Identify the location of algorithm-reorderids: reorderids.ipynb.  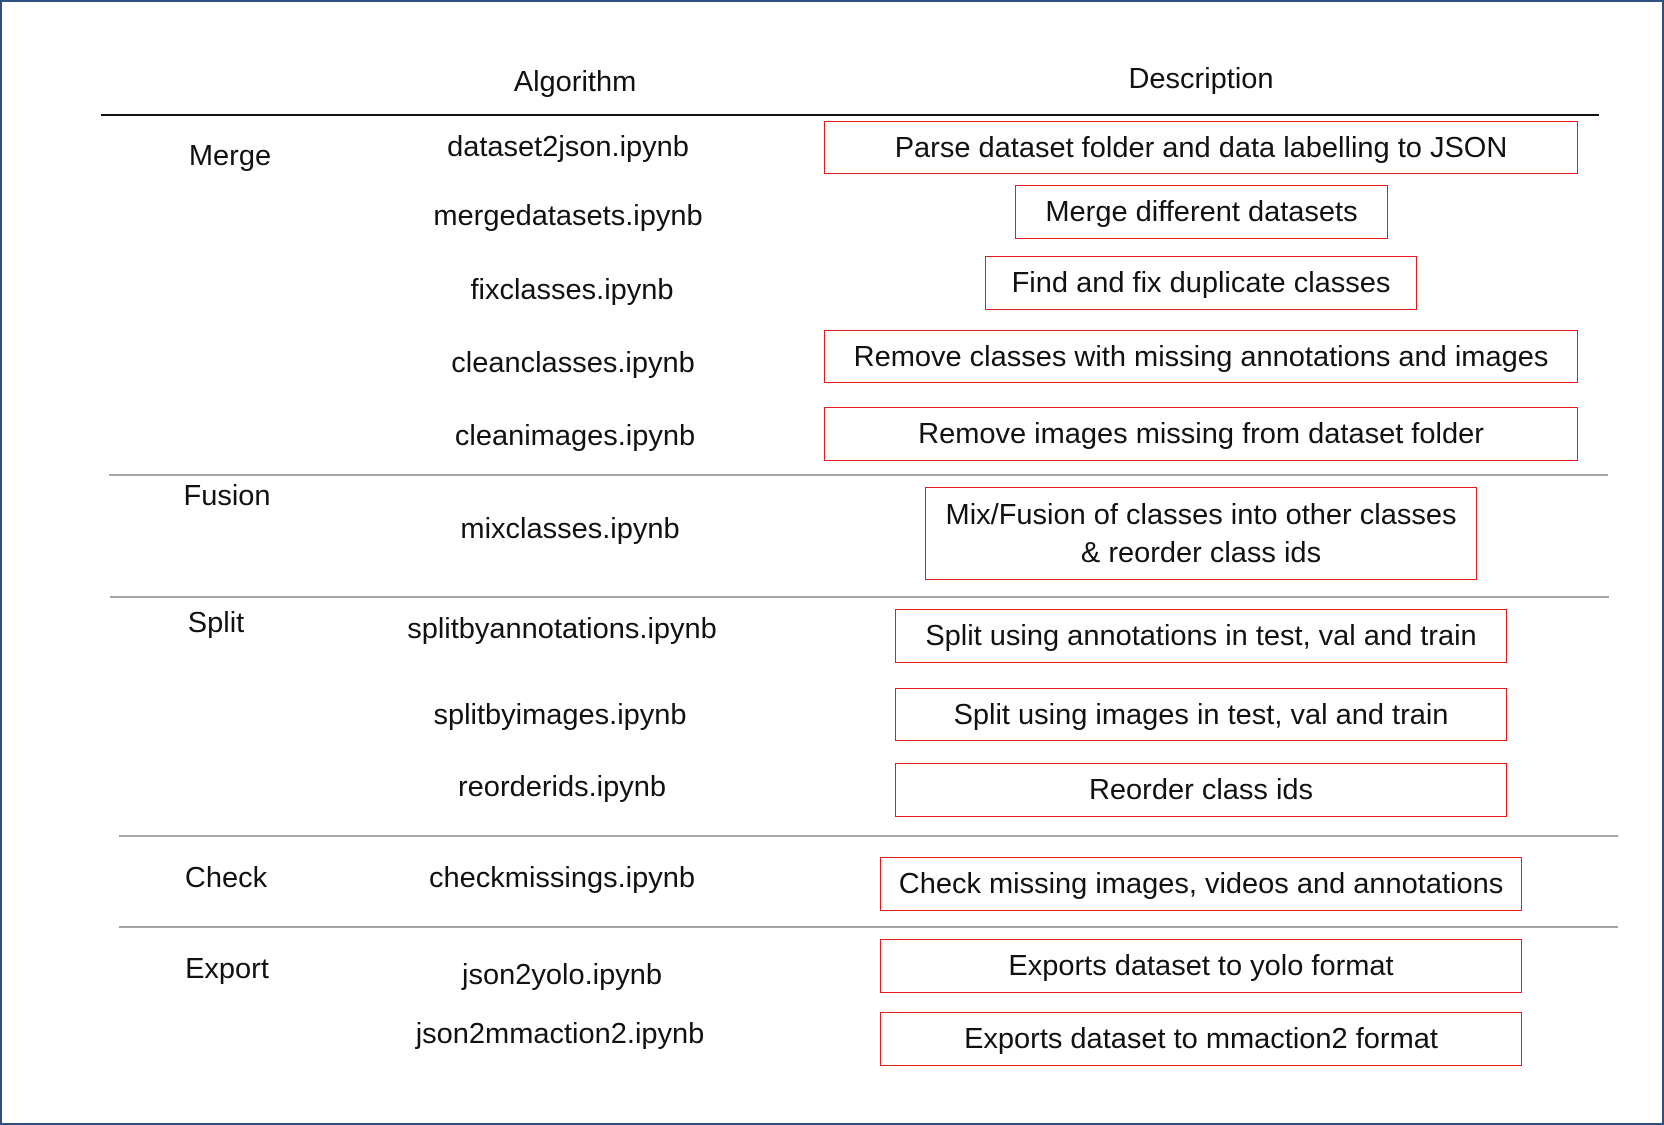
(562, 787).